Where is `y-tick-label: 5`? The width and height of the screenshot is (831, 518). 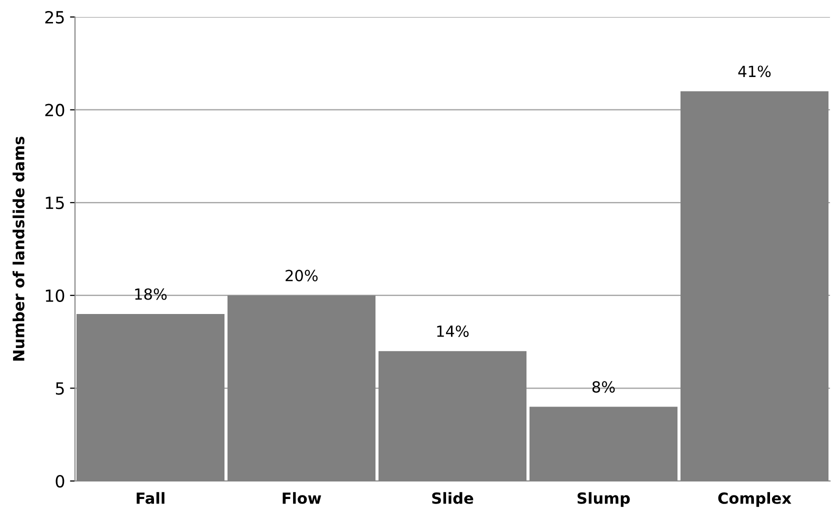
y-tick-label: 5 is located at coordinates (60, 388).